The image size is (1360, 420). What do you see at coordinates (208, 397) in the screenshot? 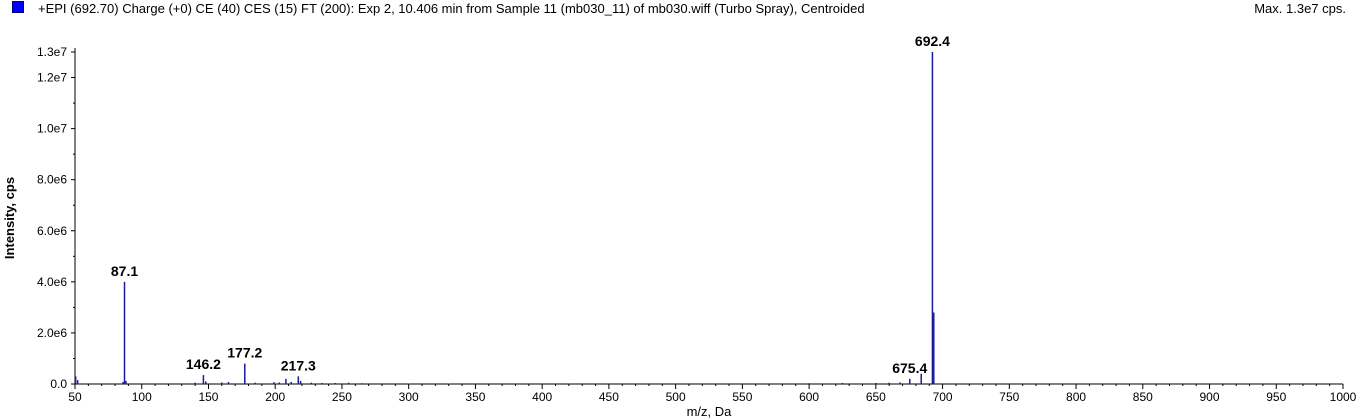
I see `x-tick-label: 150` at bounding box center [208, 397].